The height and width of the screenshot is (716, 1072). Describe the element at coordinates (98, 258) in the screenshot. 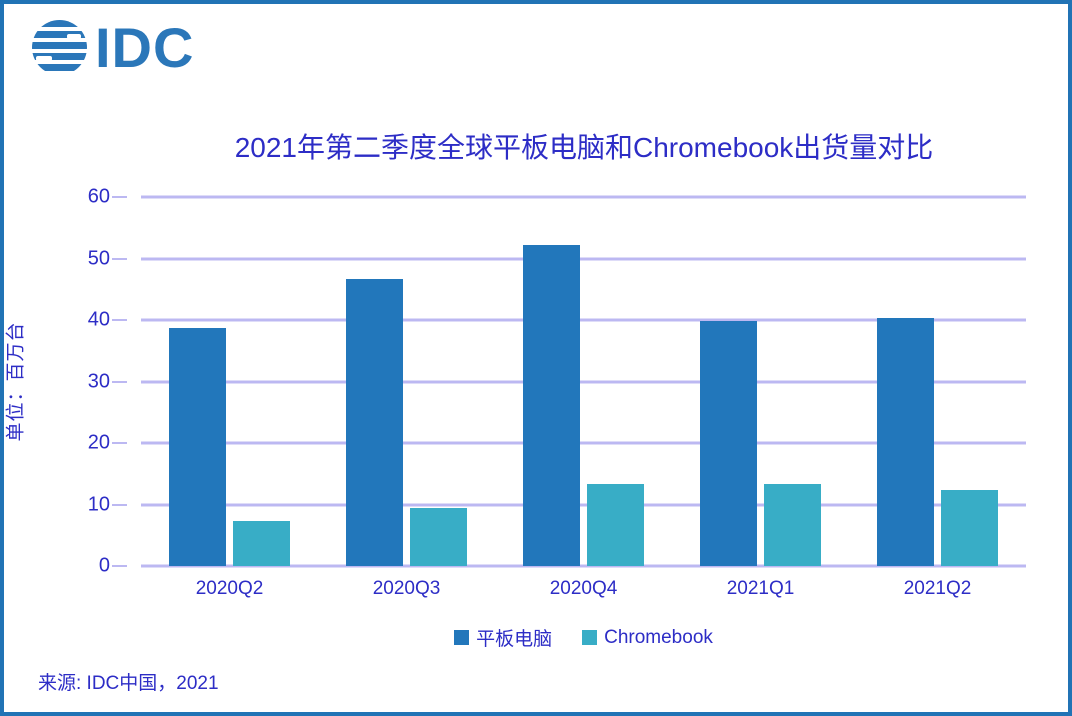

I see `y-tick-label-50: 50` at that location.